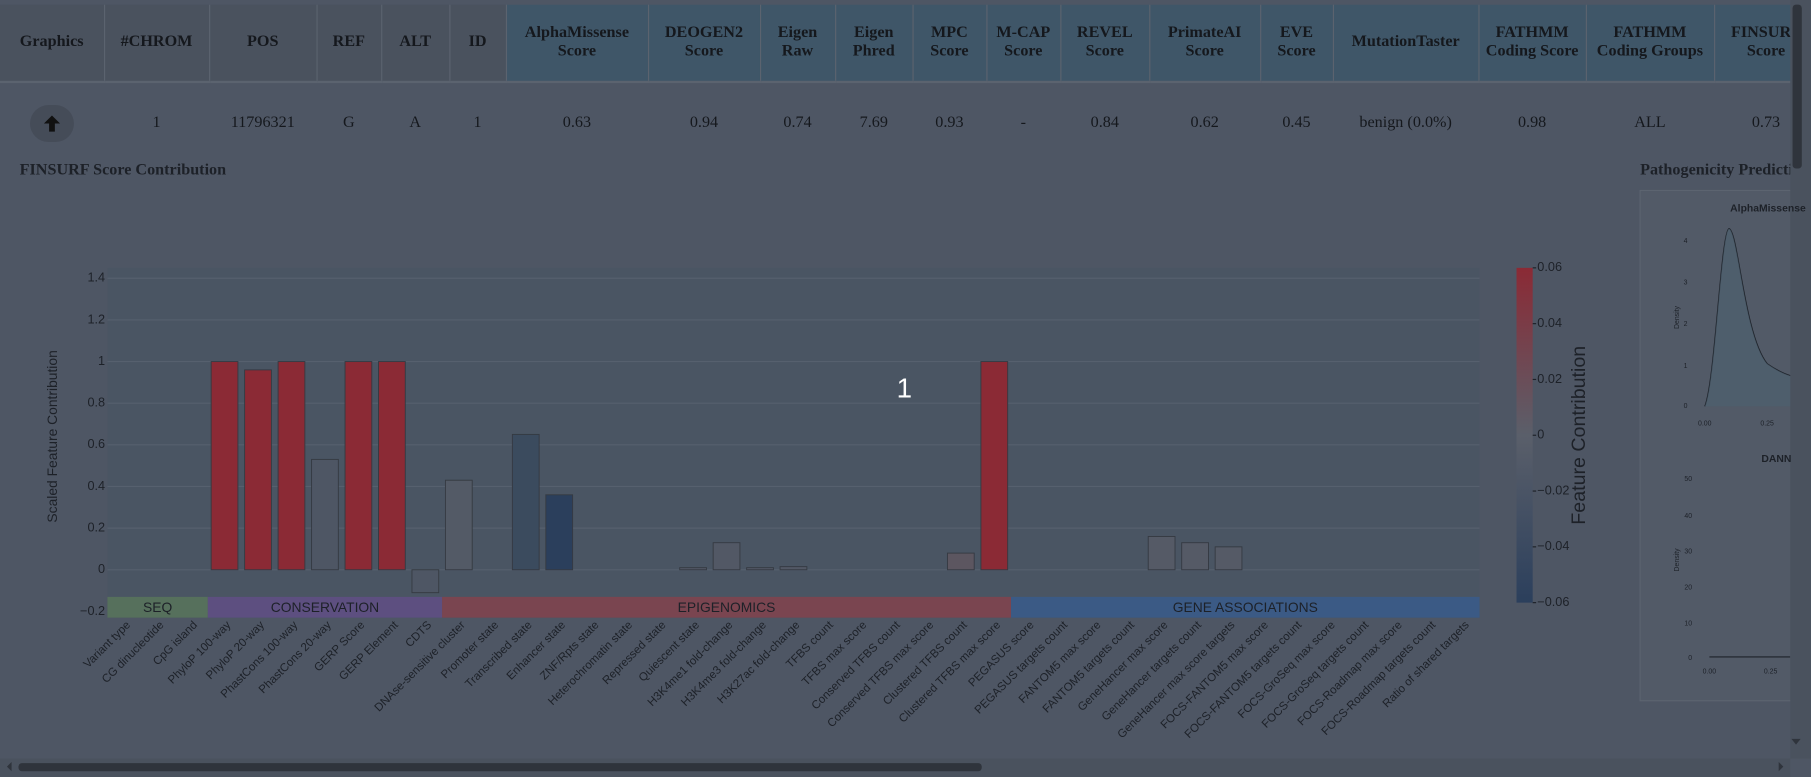 The image size is (1811, 777). I want to click on column-header: Eigen Raw, so click(797, 43).